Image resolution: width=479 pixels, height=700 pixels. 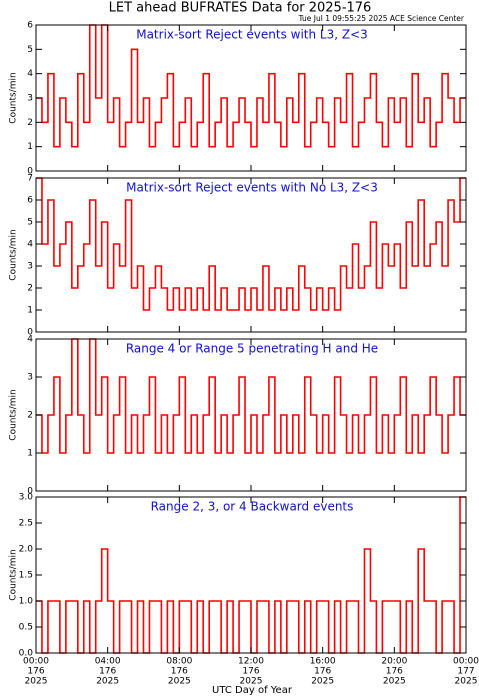 What do you see at coordinates (26, 628) in the screenshot?
I see `y-tick-label: 0.5` at bounding box center [26, 628].